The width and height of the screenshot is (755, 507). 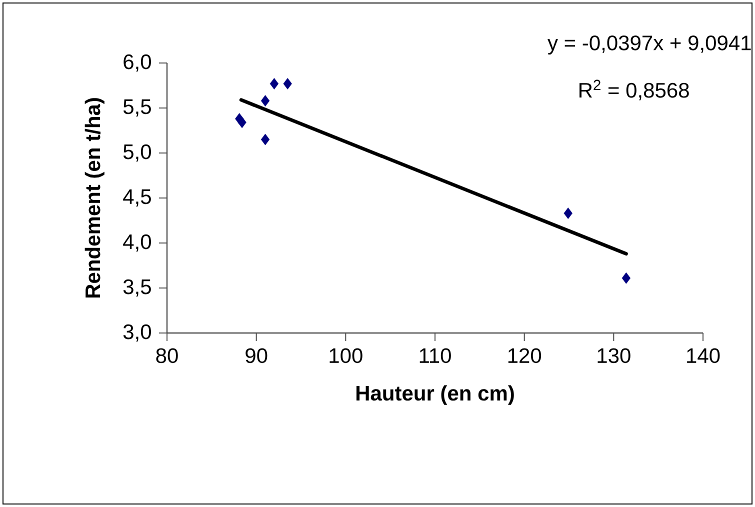 What do you see at coordinates (94, 198) in the screenshot?
I see `y-axis-title: Rendement (en t/ha)` at bounding box center [94, 198].